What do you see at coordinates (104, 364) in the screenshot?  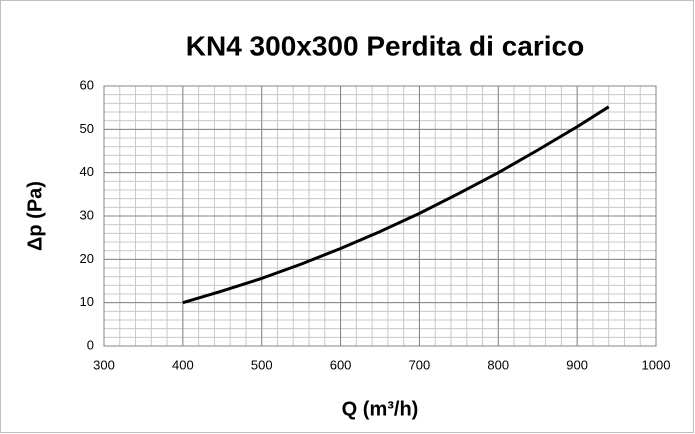 I see `x-tick-label: 300` at bounding box center [104, 364].